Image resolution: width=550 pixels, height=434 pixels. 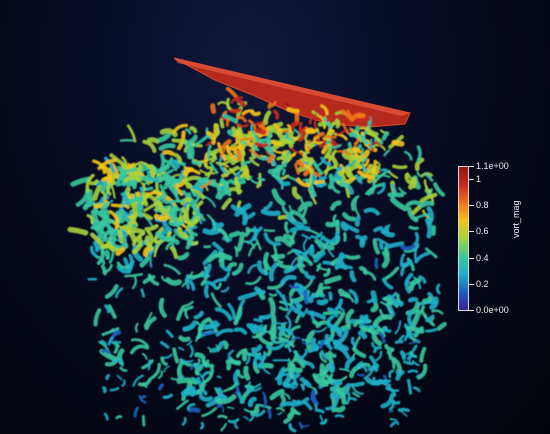 I want to click on colorbar-tick-label: 0.2, so click(x=482, y=283).